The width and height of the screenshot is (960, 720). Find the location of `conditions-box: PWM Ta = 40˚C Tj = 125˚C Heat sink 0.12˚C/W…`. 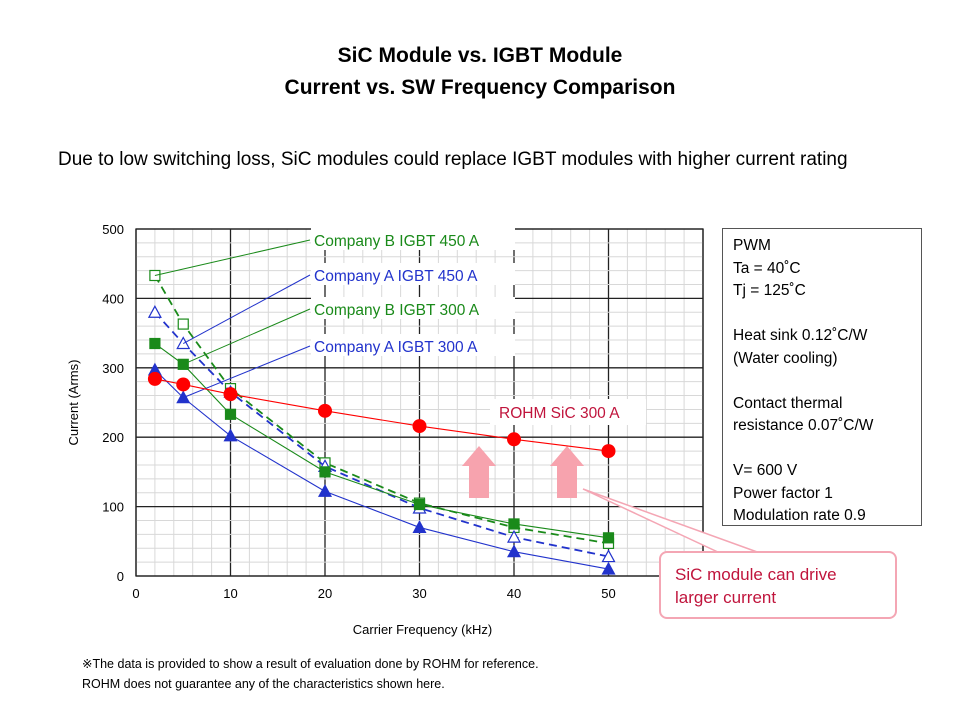

conditions-box: PWM Ta = 40˚C Tj = 125˚C Heat sink 0.12˚C/W… is located at coordinates (822, 377).